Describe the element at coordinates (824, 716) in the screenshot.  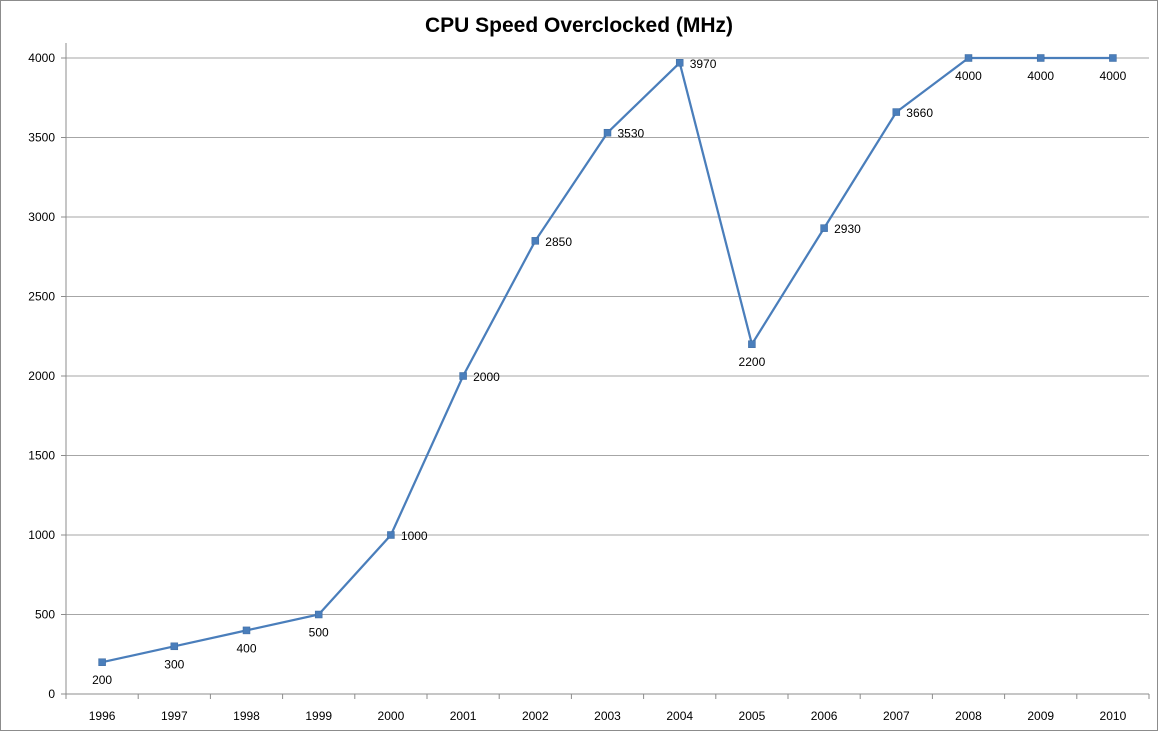
I see `x-tick-label: 2006` at that location.